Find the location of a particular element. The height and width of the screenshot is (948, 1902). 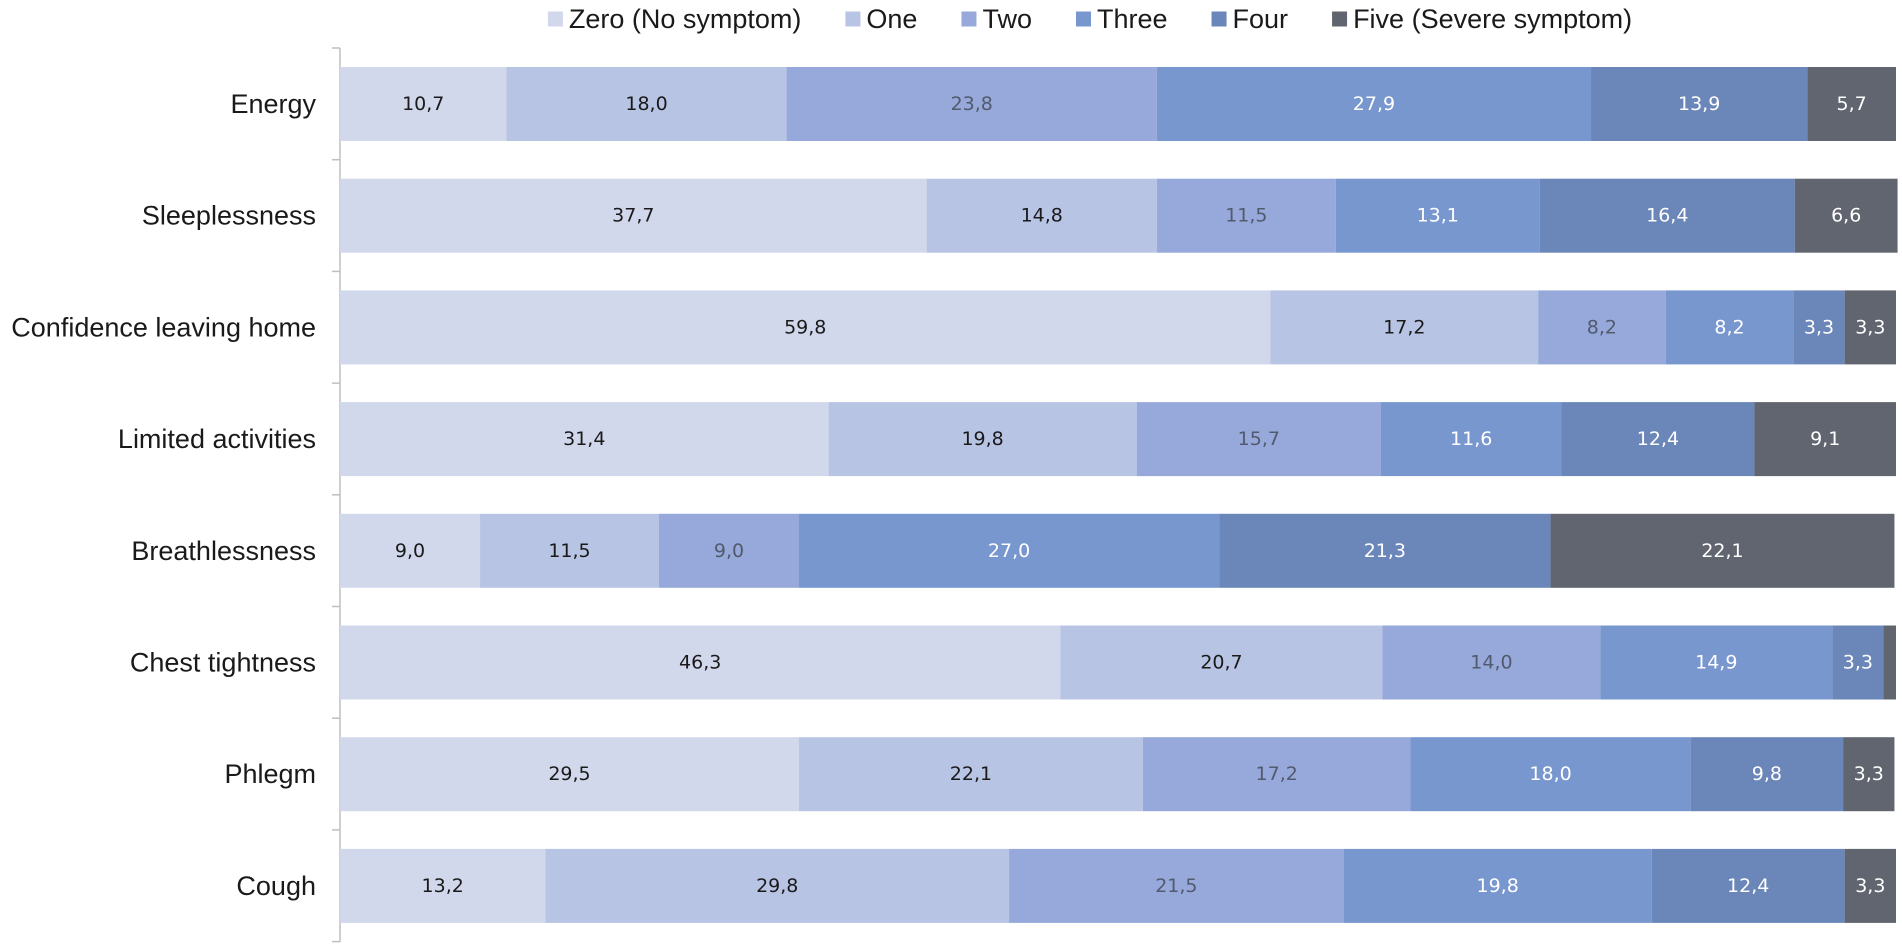

bar-segment-zero-no-symptom-breathlessness is located at coordinates (410, 550).